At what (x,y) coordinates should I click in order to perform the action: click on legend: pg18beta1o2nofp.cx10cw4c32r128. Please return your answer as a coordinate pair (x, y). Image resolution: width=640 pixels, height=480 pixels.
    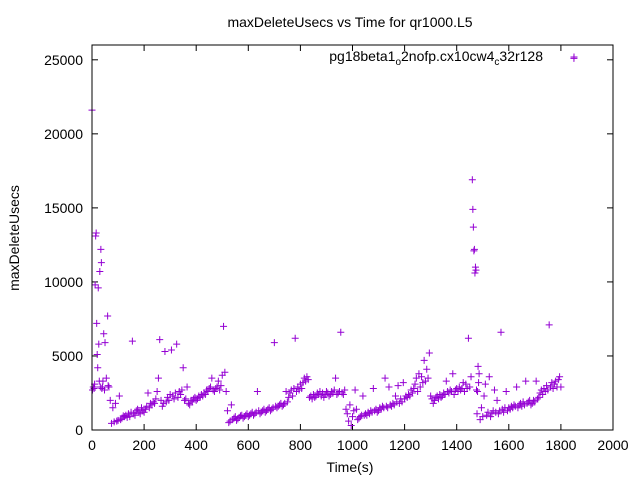
    Looking at the image, I should click on (453, 58).